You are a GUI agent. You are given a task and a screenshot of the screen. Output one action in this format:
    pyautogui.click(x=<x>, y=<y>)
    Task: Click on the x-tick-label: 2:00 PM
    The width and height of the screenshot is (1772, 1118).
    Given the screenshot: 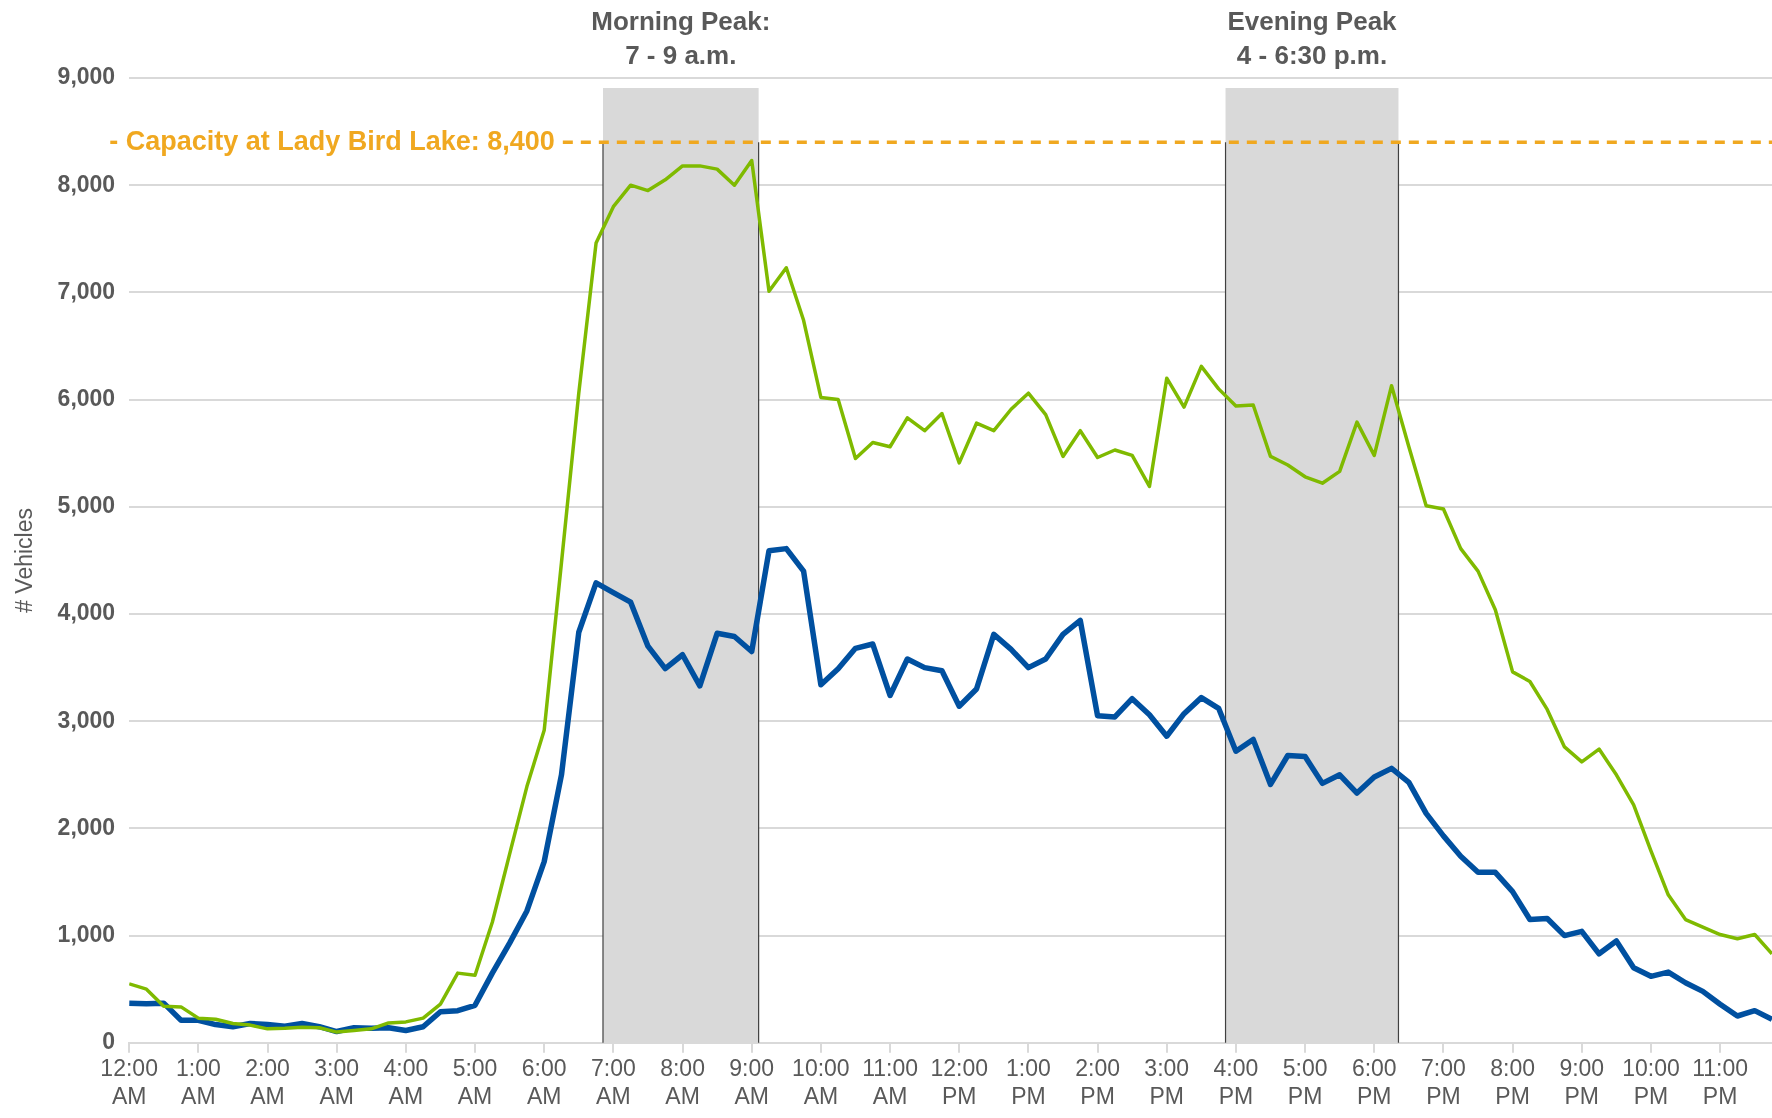 What is the action you would take?
    pyautogui.click(x=1097, y=1081)
    